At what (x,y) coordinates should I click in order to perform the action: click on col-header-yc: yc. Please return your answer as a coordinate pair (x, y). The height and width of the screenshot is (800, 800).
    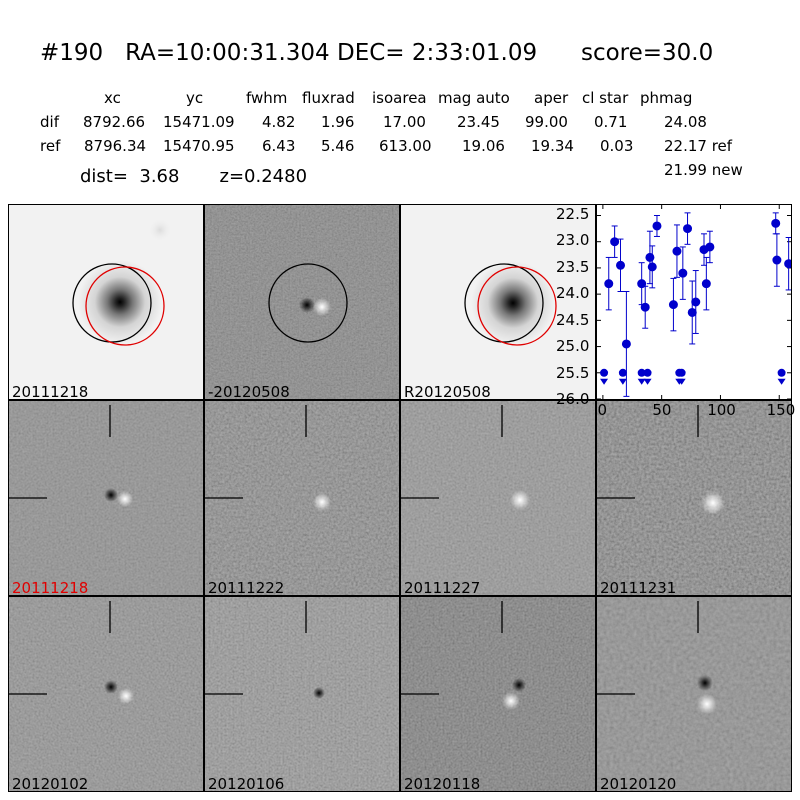
    Looking at the image, I should click on (195, 98).